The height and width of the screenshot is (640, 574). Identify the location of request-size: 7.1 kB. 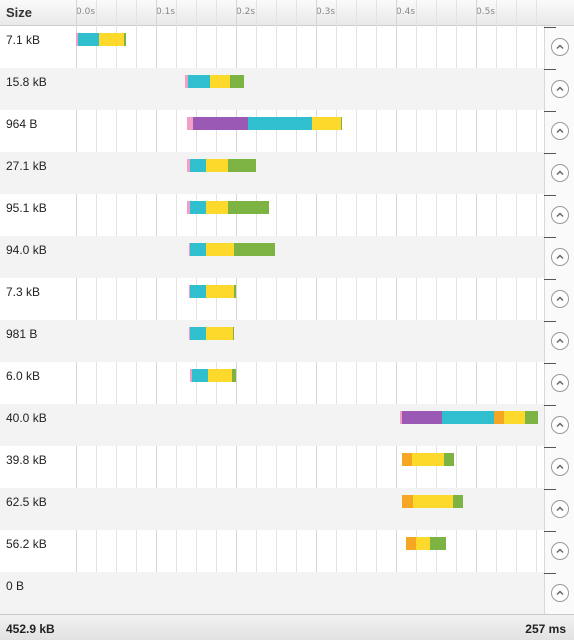
(23, 40).